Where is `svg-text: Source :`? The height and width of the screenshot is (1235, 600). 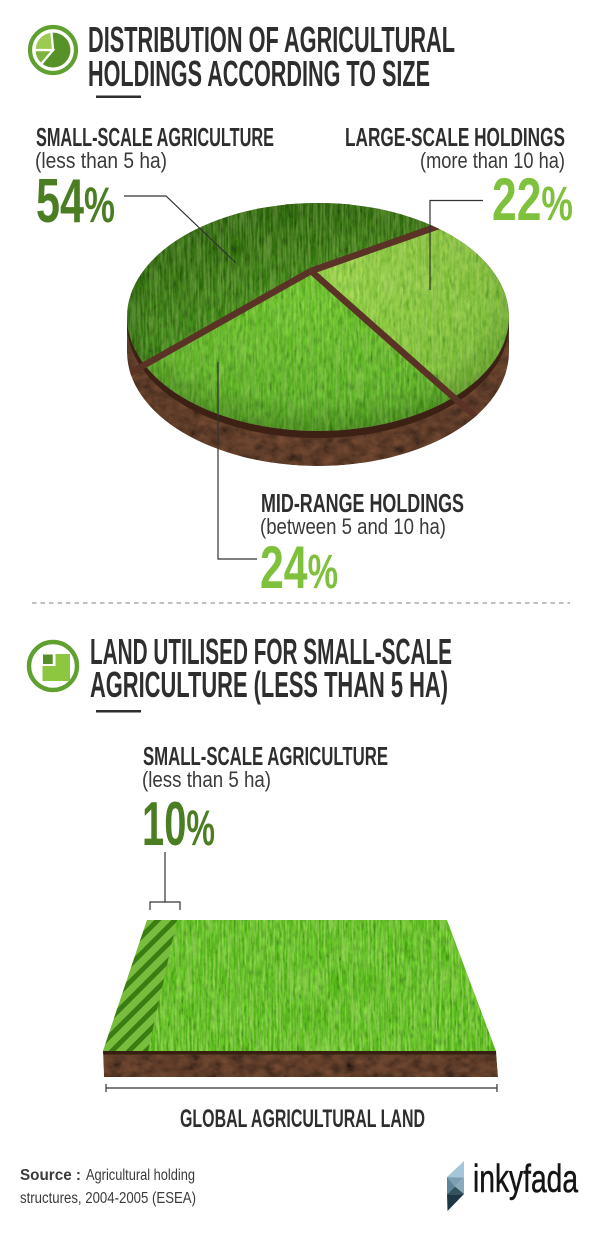
svg-text: Source : is located at coordinates (50, 1175).